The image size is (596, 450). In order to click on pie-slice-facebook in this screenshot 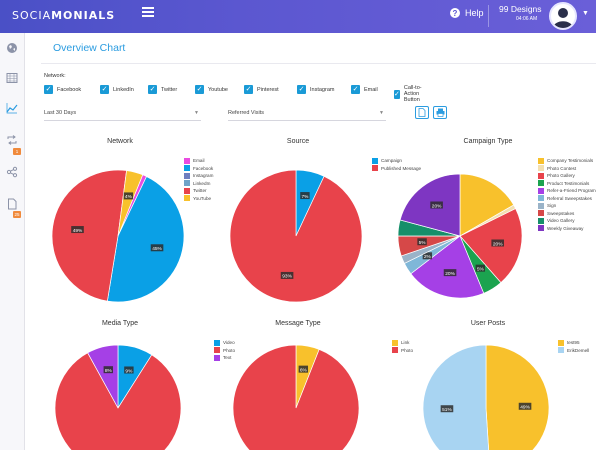, I will do `click(145, 239)`.